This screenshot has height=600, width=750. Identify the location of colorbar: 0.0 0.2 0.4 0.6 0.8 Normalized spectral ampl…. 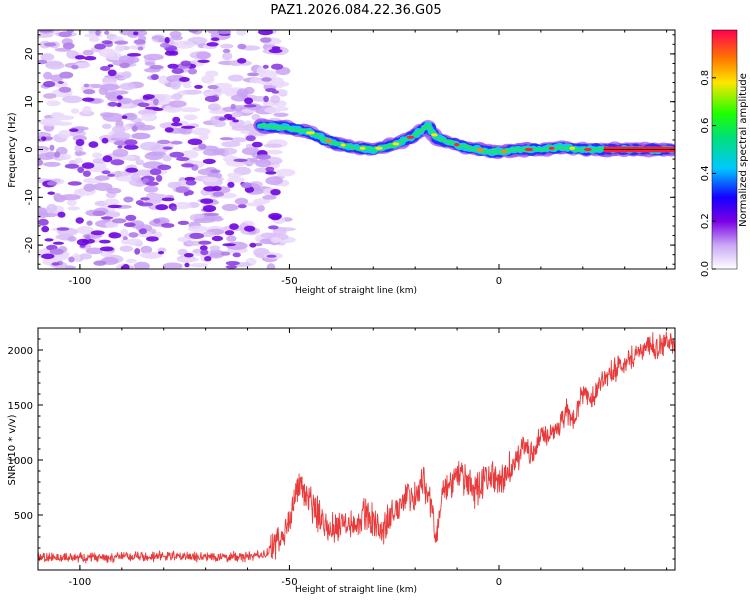
(724, 153).